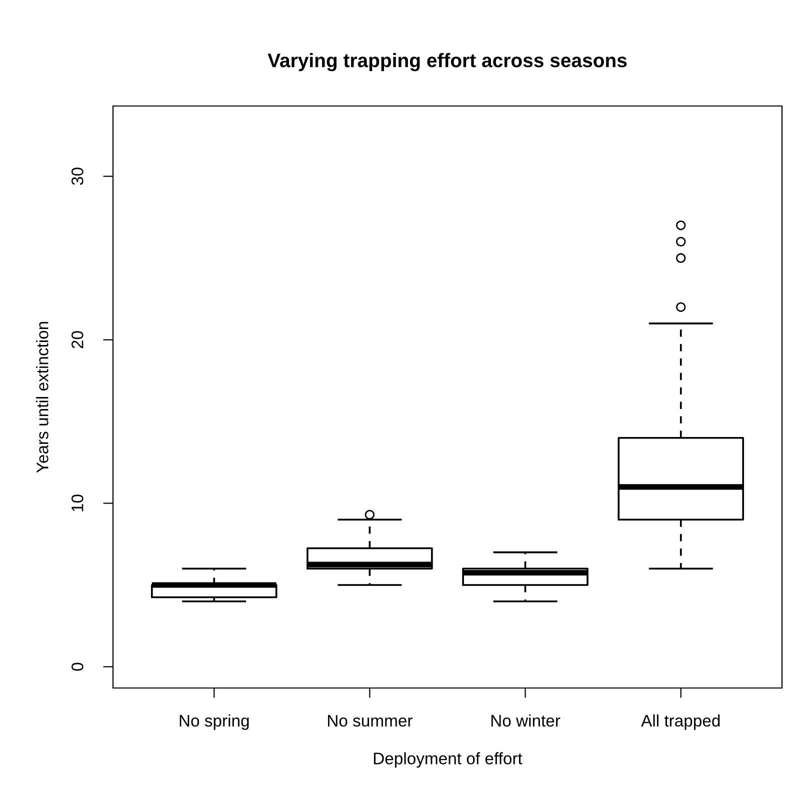  Describe the element at coordinates (214, 722) in the screenshot. I see `x-tick-label: No spring` at that location.